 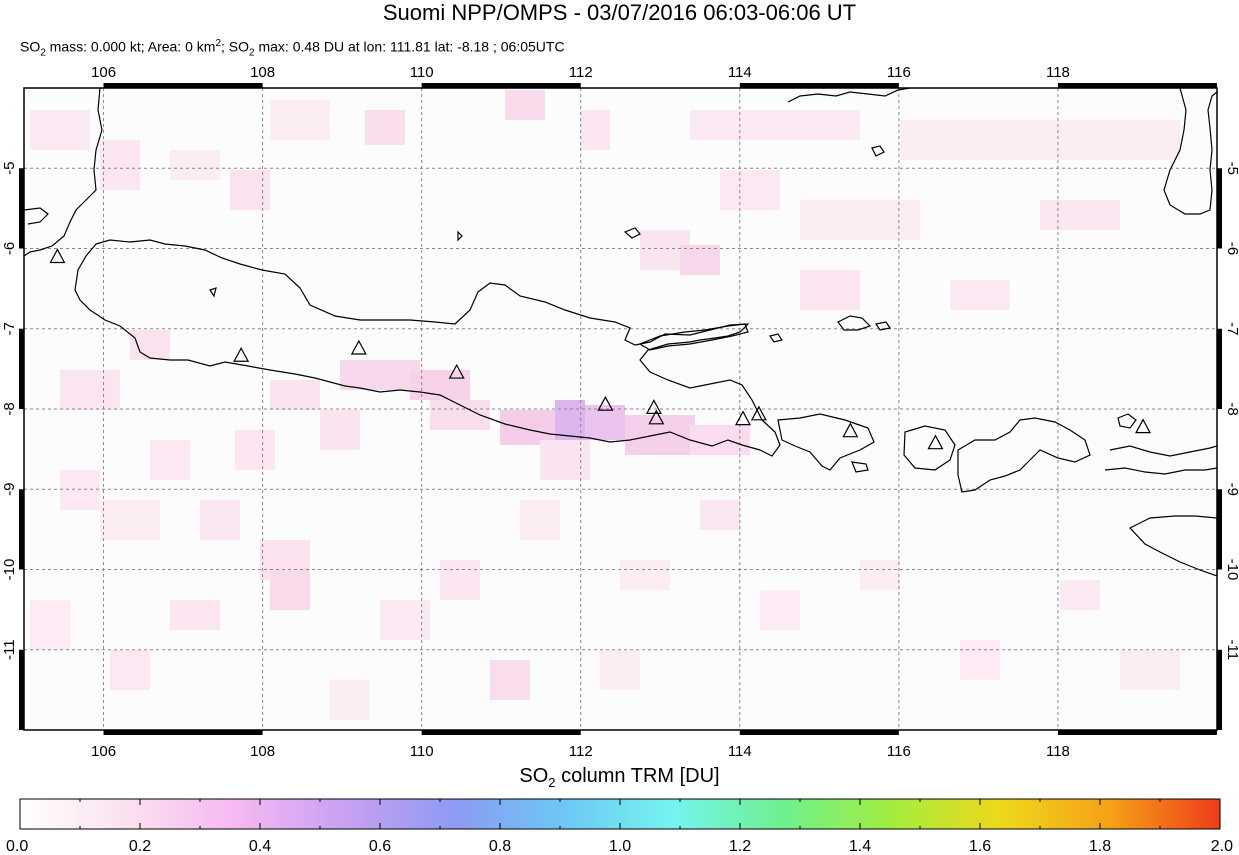 What do you see at coordinates (252, 53) in the screenshot?
I see `max-sub: 2` at bounding box center [252, 53].